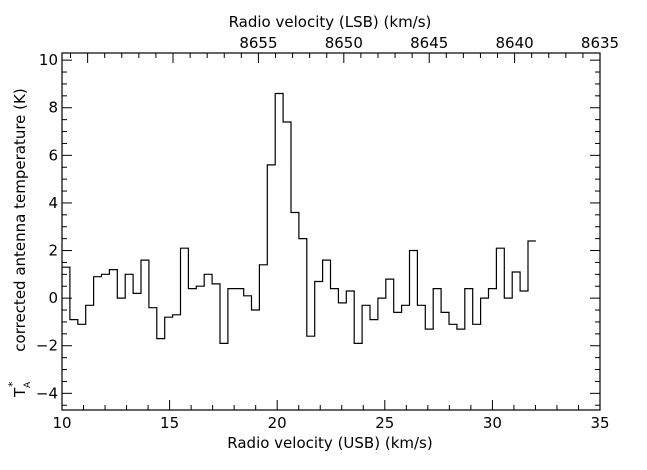 This screenshot has height=470, width=647. I want to click on x-tick-label: 30, so click(492, 423).